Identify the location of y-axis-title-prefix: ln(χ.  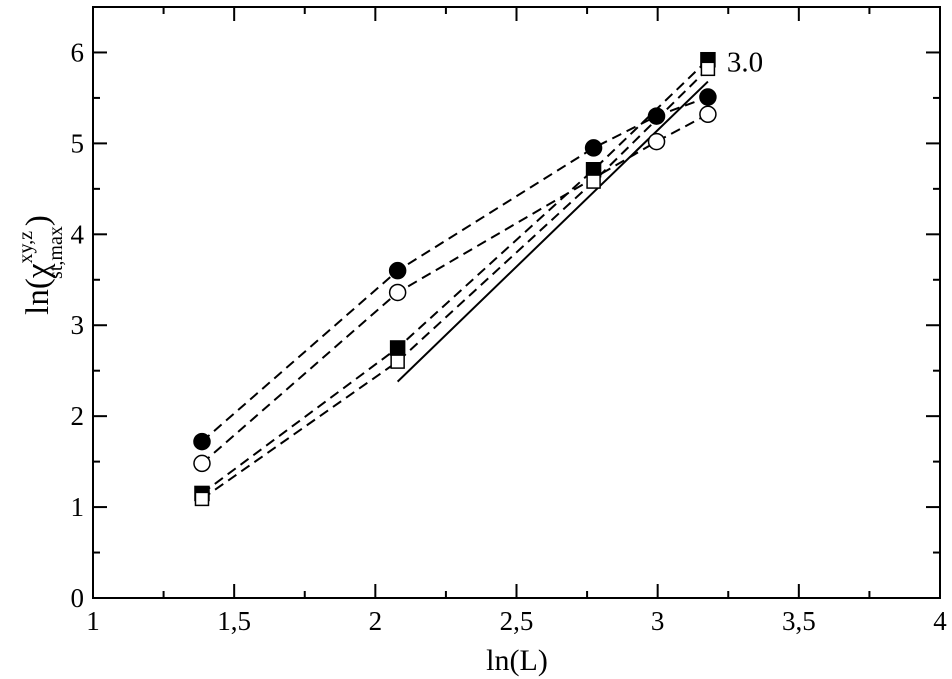
(38, 289).